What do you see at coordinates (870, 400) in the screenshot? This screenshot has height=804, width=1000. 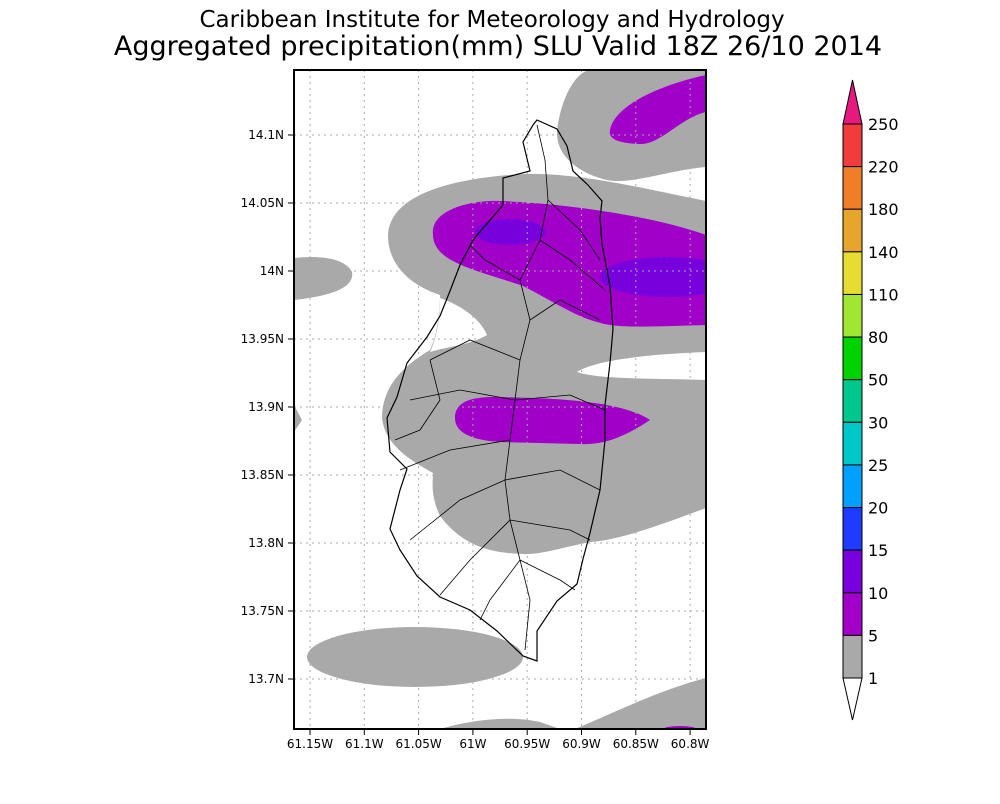 I see `colorbar-legend: 250 220 180 140 110 80 50 30 25 20 15 10 5 1` at bounding box center [870, 400].